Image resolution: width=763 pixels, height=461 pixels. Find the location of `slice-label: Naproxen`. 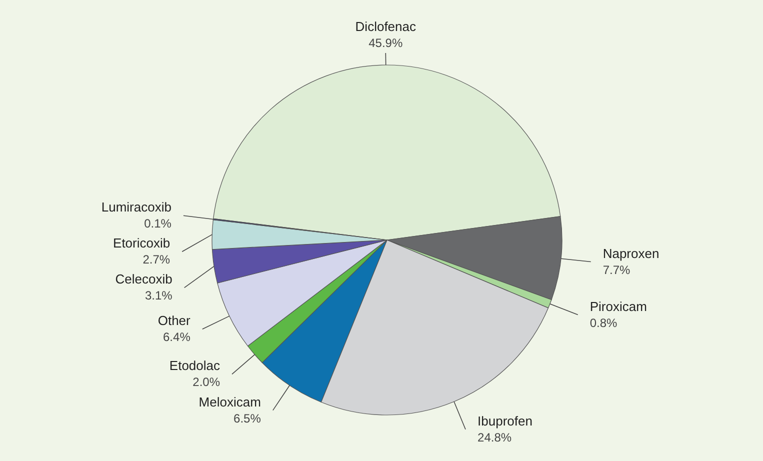

slice-label: Naproxen is located at coordinates (631, 253).